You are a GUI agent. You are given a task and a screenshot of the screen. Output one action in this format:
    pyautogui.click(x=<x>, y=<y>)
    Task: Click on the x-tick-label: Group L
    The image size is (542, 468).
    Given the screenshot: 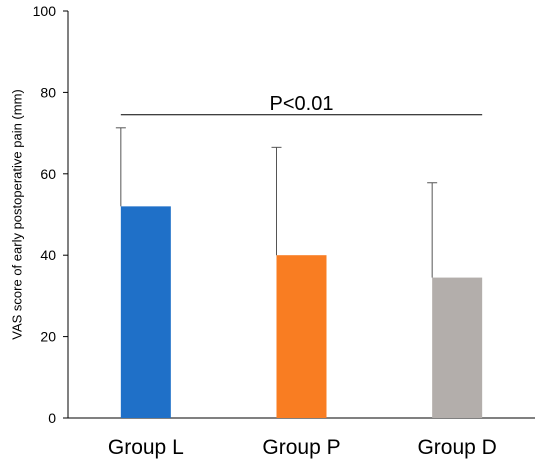 What is the action you would take?
    pyautogui.click(x=146, y=447)
    